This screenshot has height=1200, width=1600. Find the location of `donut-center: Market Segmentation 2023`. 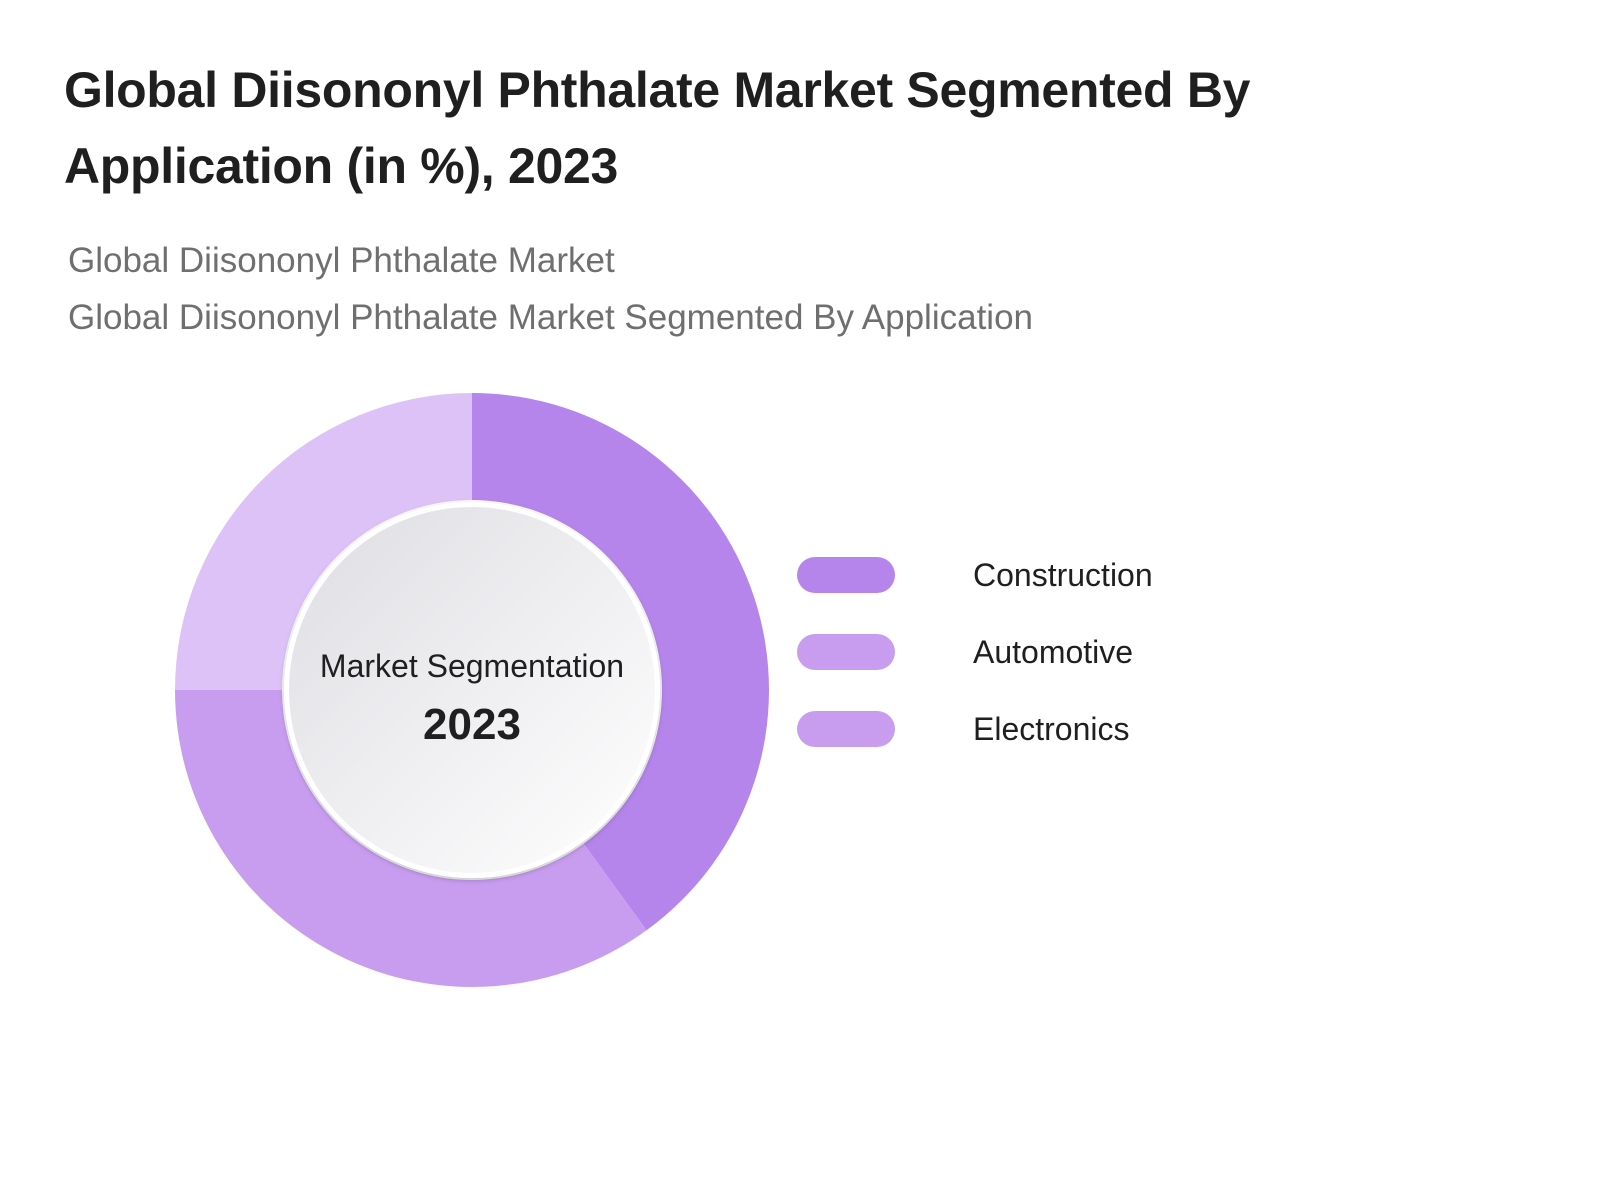

donut-center: Market Segmentation 2023 is located at coordinates (472, 690).